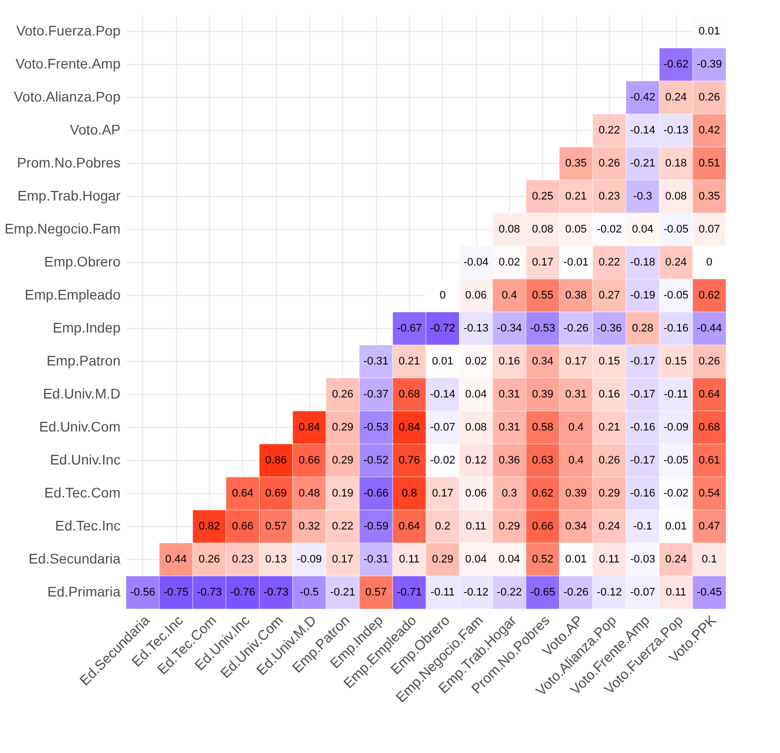  Describe the element at coordinates (84, 592) in the screenshot. I see `y-tick-label: Ed.Primaria` at that location.